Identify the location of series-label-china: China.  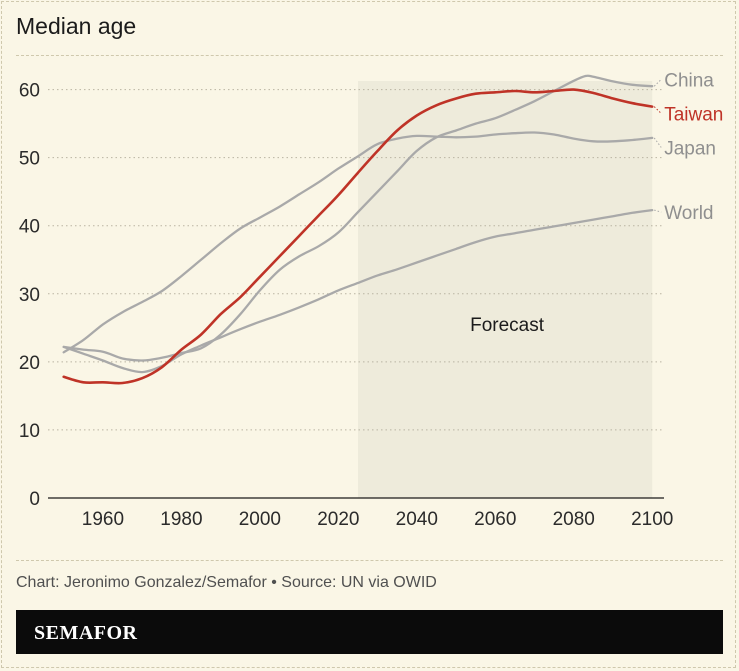
(689, 80).